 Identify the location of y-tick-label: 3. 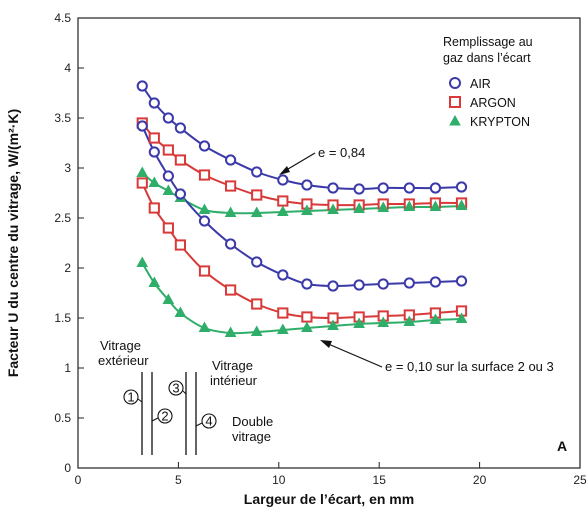
(67, 168).